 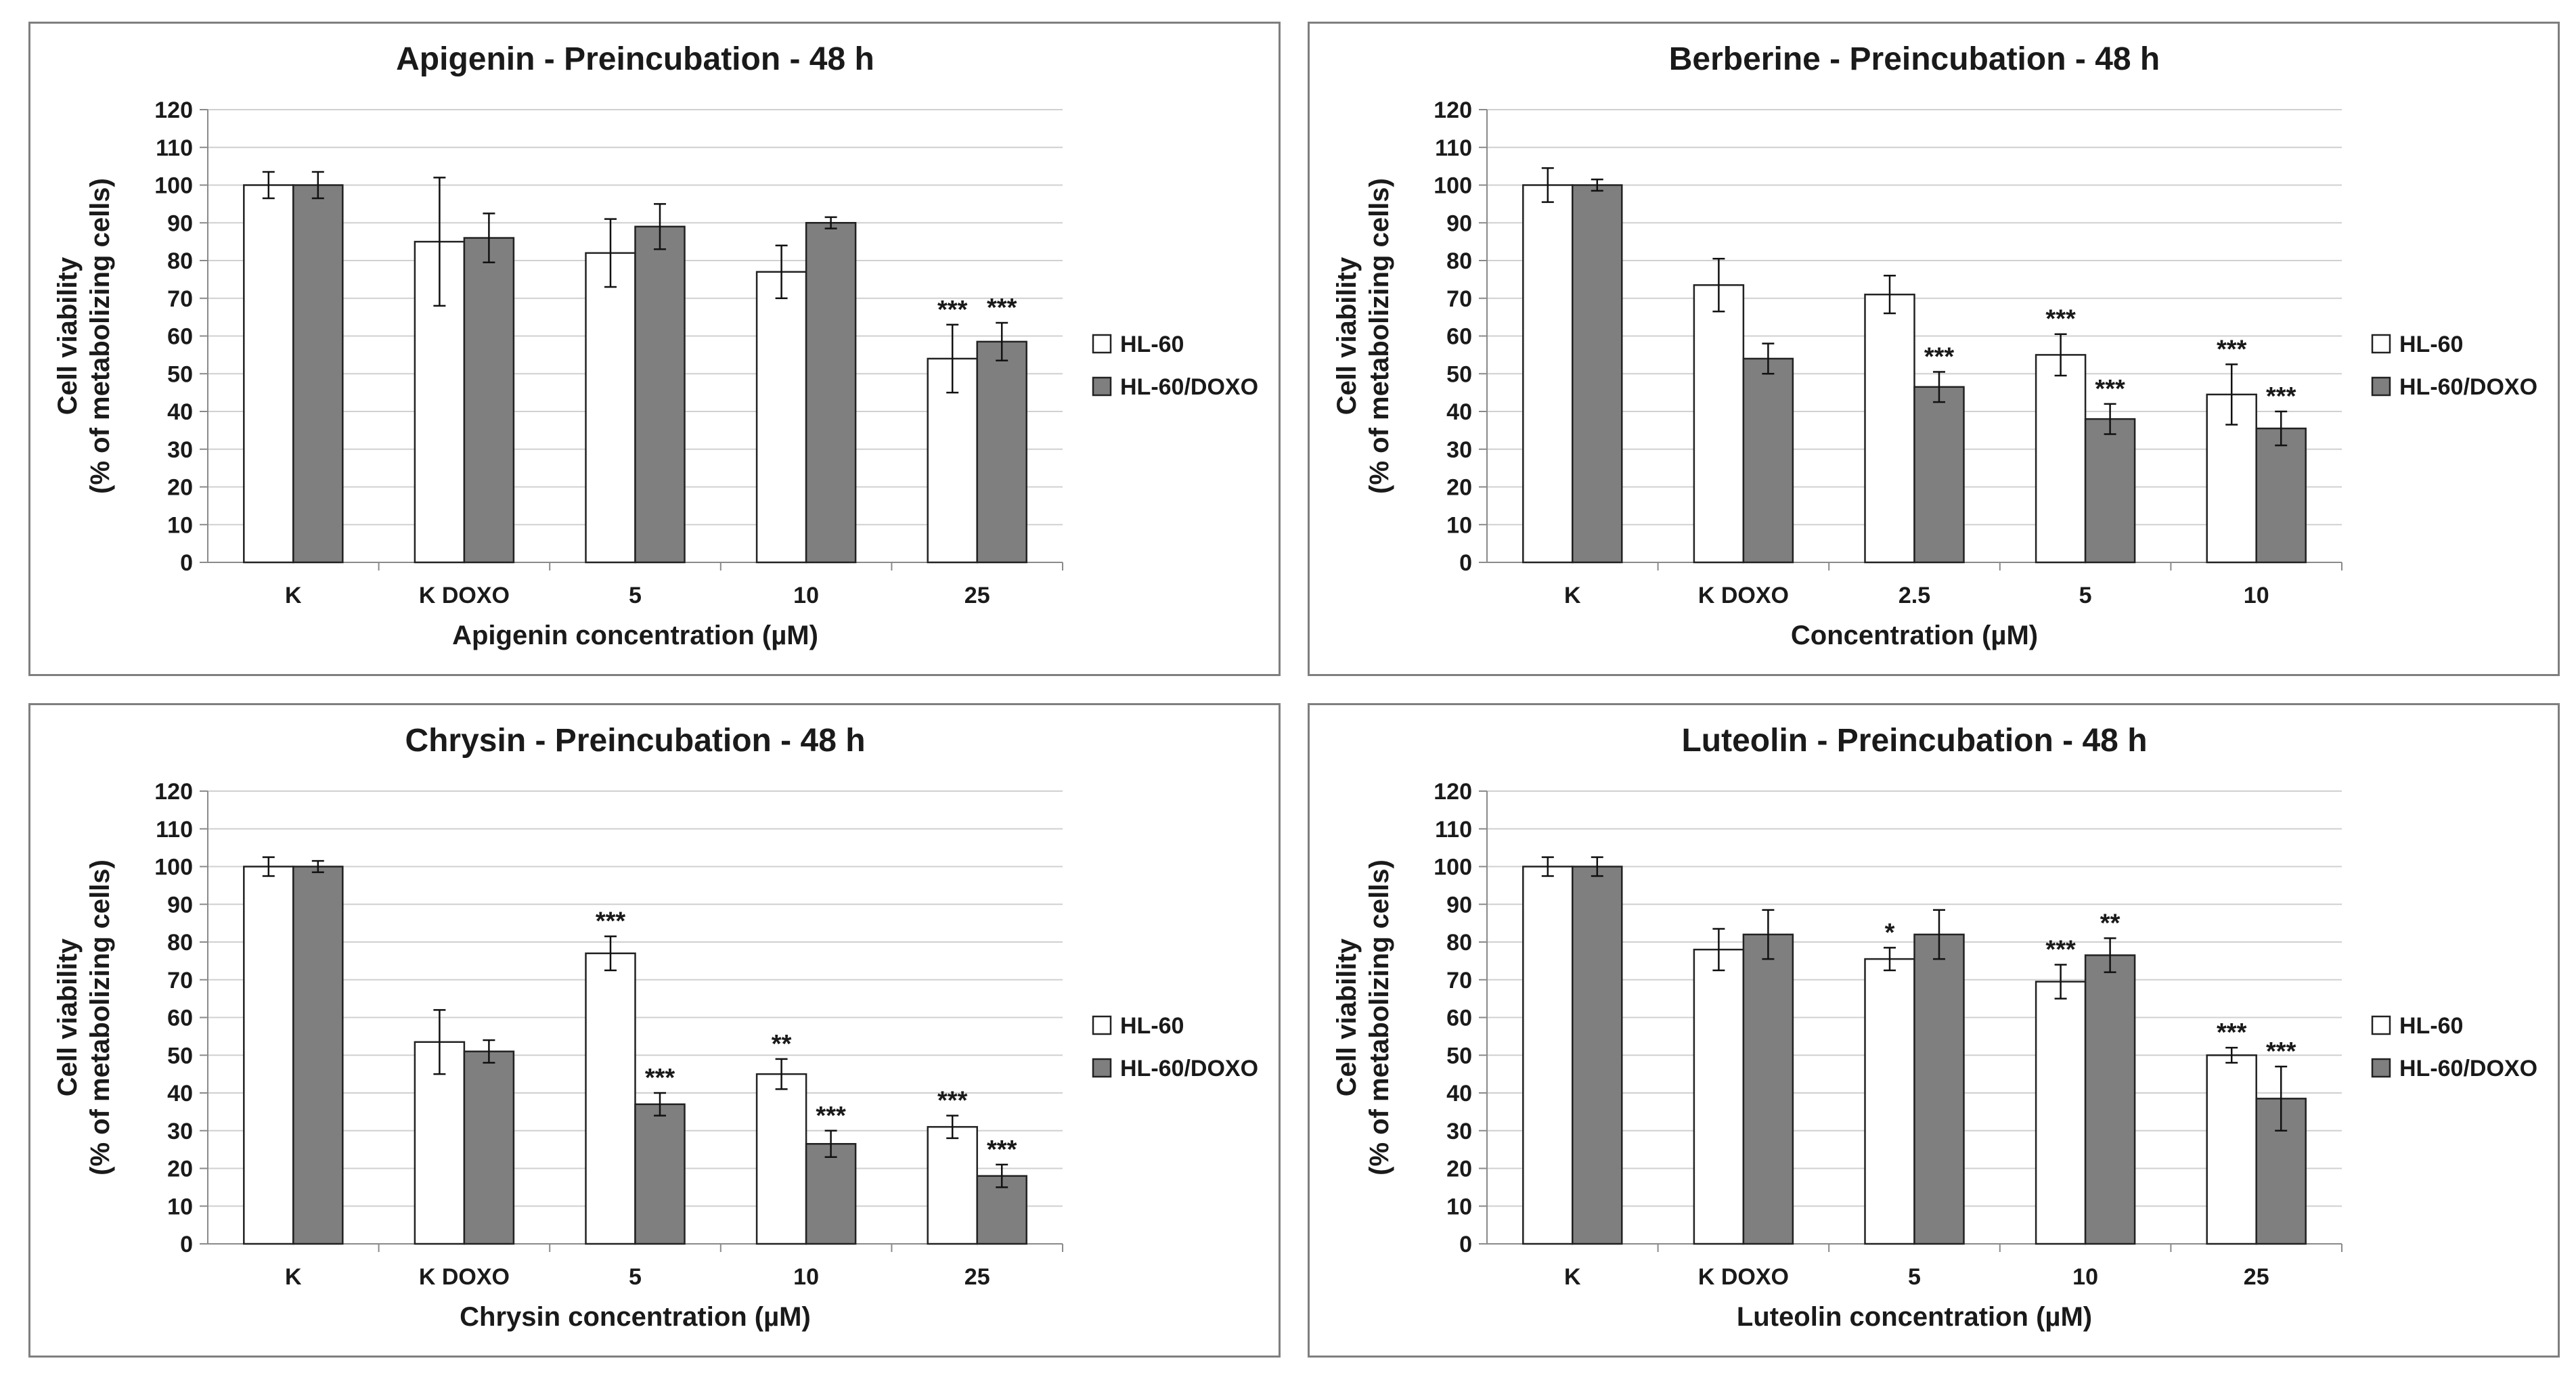 I want to click on x-axis-label: Chrysin concentration (µM), so click(x=635, y=1317).